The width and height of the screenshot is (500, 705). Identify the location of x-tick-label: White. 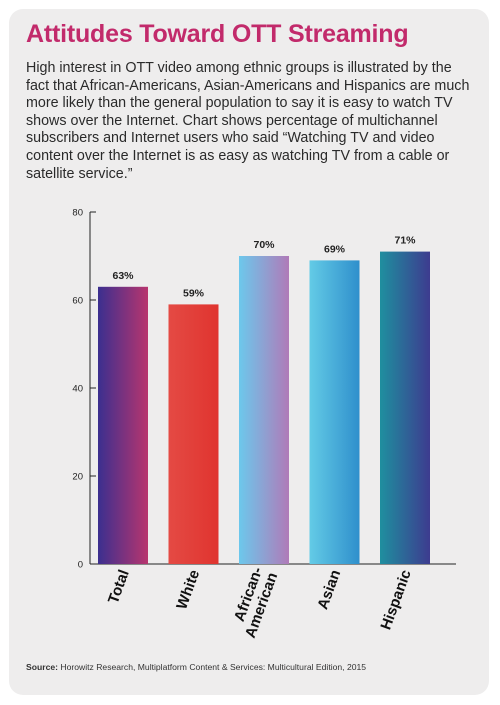
(188, 590).